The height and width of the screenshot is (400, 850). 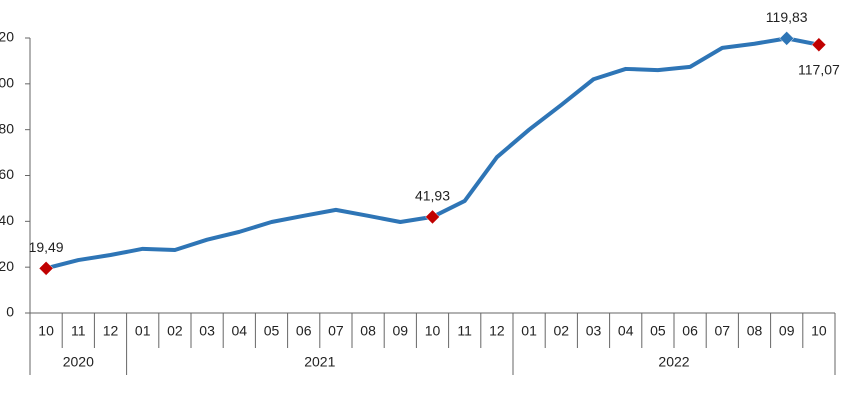 I want to click on y-tick-label: 100, so click(x=7, y=83).